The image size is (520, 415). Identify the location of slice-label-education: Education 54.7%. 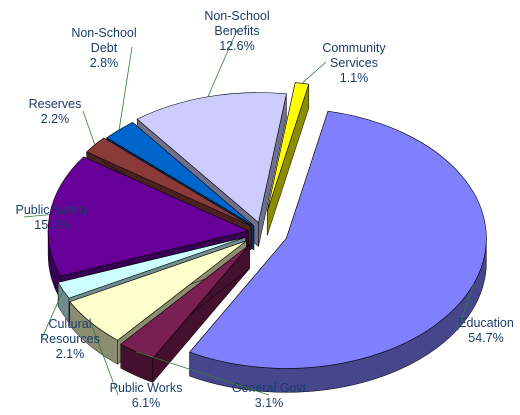
(486, 330).